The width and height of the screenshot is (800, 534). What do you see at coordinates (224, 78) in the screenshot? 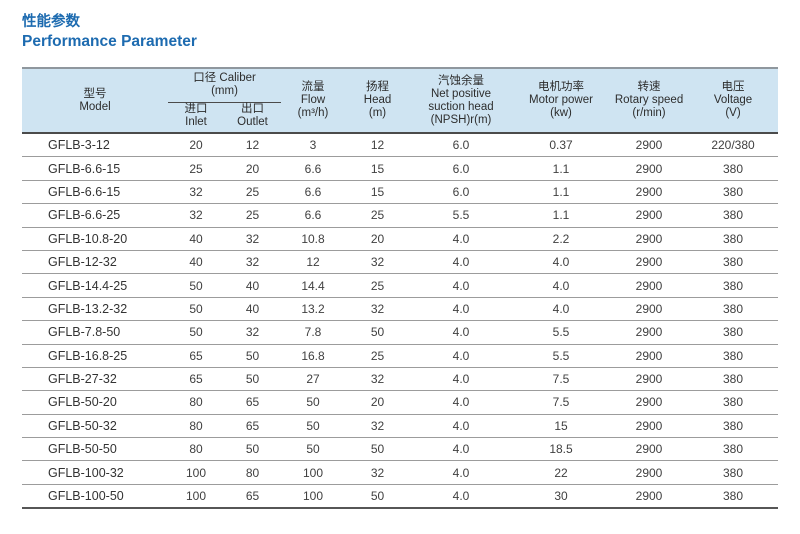
I see `caliber-header-line1: 口径 Caliber` at bounding box center [224, 78].